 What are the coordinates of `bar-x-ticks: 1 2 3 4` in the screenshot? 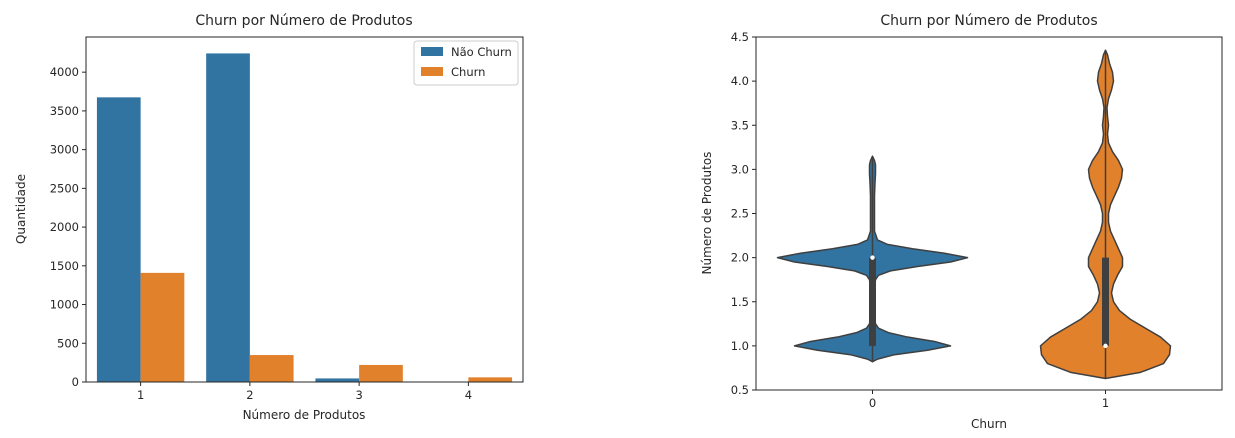 It's located at (304, 392).